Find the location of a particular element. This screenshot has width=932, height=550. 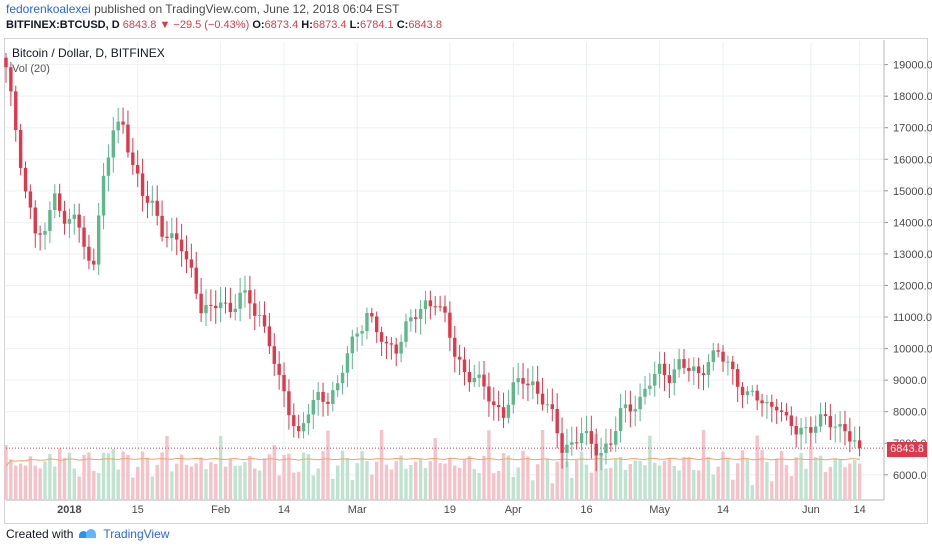

tradingview-link: TradingView is located at coordinates (136, 534).